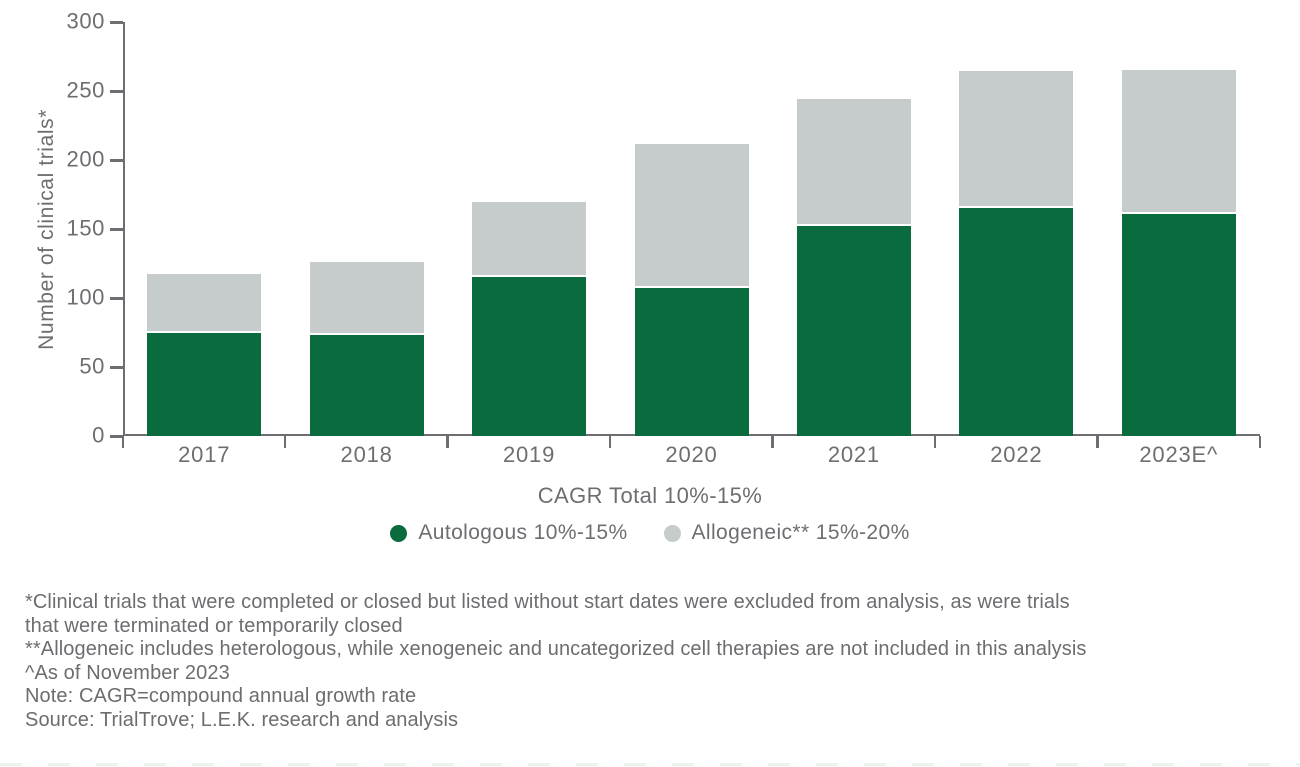 This screenshot has width=1300, height=767. I want to click on footnote-line: Note: CAGR=compound annual growth rate, so click(221, 696).